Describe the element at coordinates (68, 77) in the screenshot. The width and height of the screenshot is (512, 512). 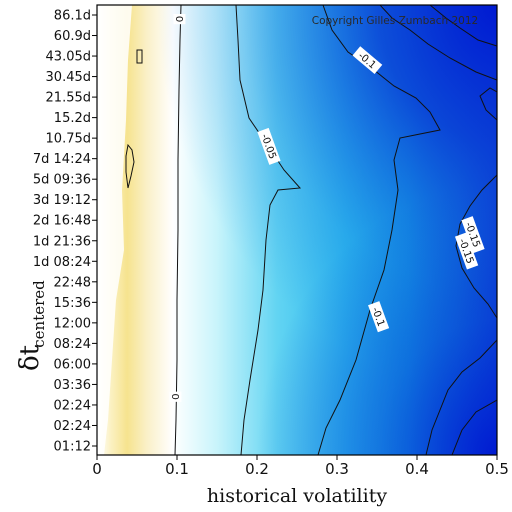
I see `y-tick-label: 30.45d` at that location.